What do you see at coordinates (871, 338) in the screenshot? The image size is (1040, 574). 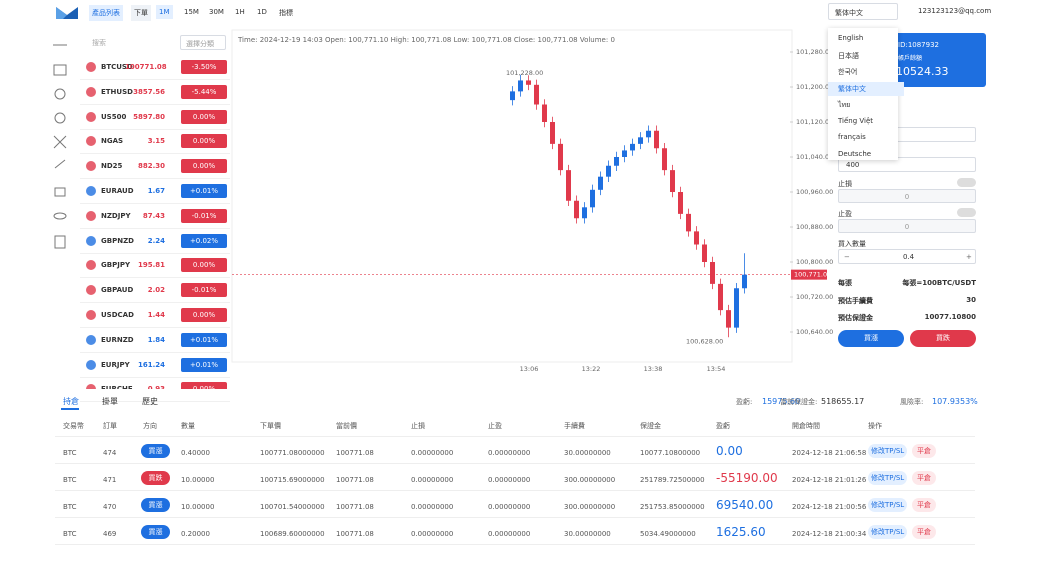 I see `buy-up-button: 買漲` at bounding box center [871, 338].